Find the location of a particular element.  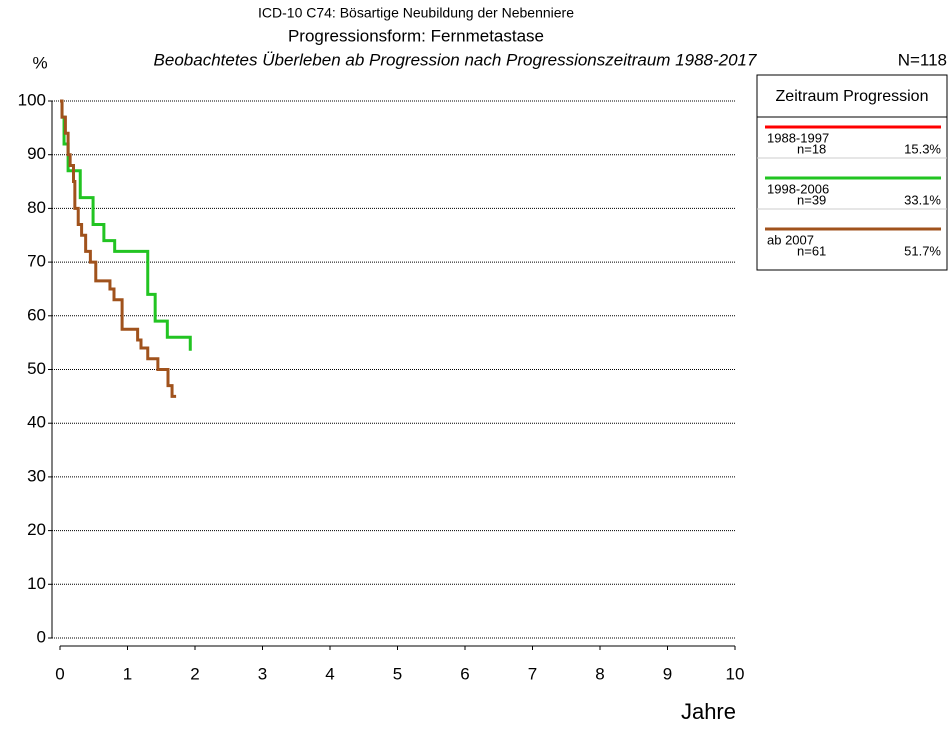

legend-share: 51.7% is located at coordinates (922, 250).